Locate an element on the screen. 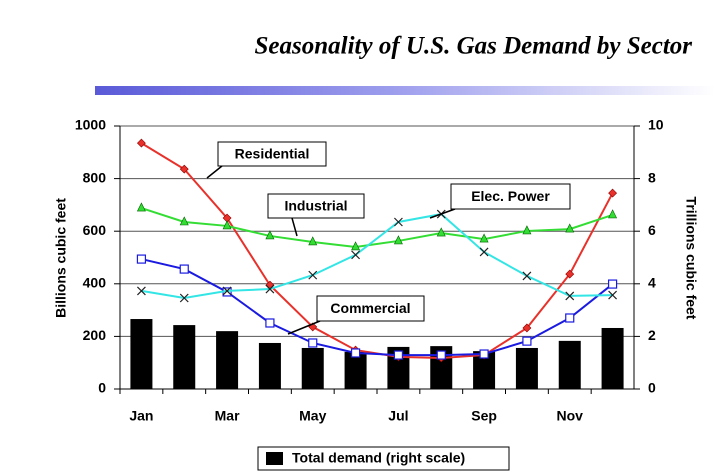 The height and width of the screenshot is (472, 715). x-tick-label: May is located at coordinates (312, 416).